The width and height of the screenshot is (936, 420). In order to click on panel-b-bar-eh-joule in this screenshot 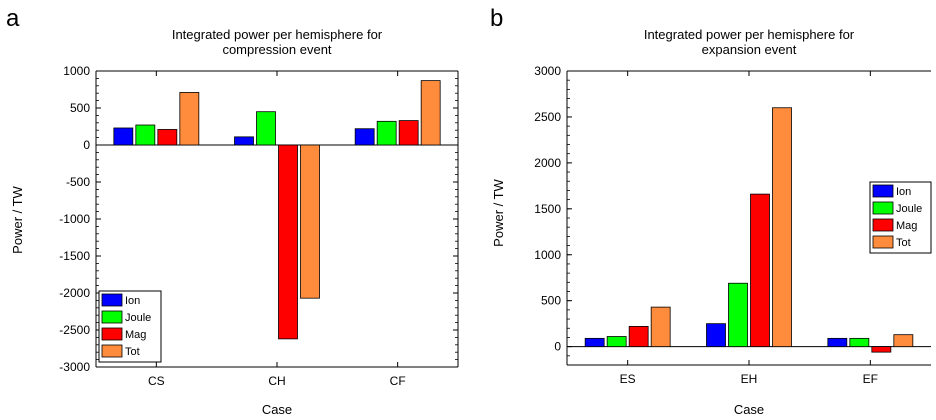, I will do `click(738, 315)`.